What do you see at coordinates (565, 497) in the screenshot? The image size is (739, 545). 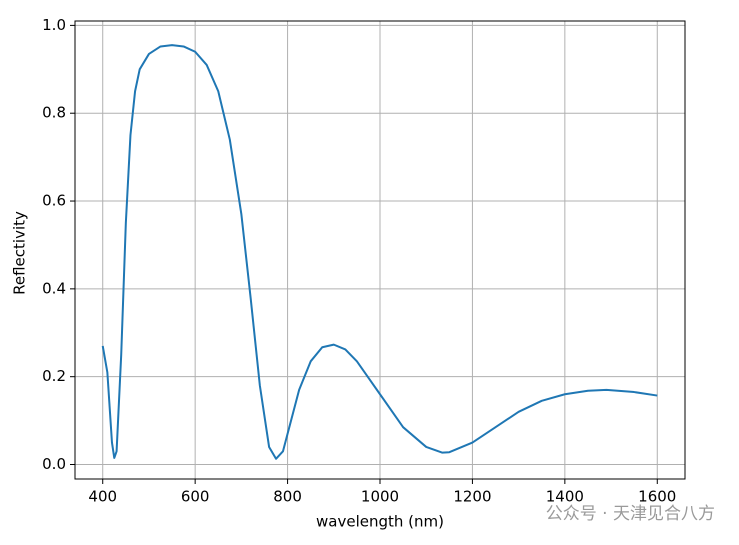 I see `x-tick-label: 1400` at bounding box center [565, 497].